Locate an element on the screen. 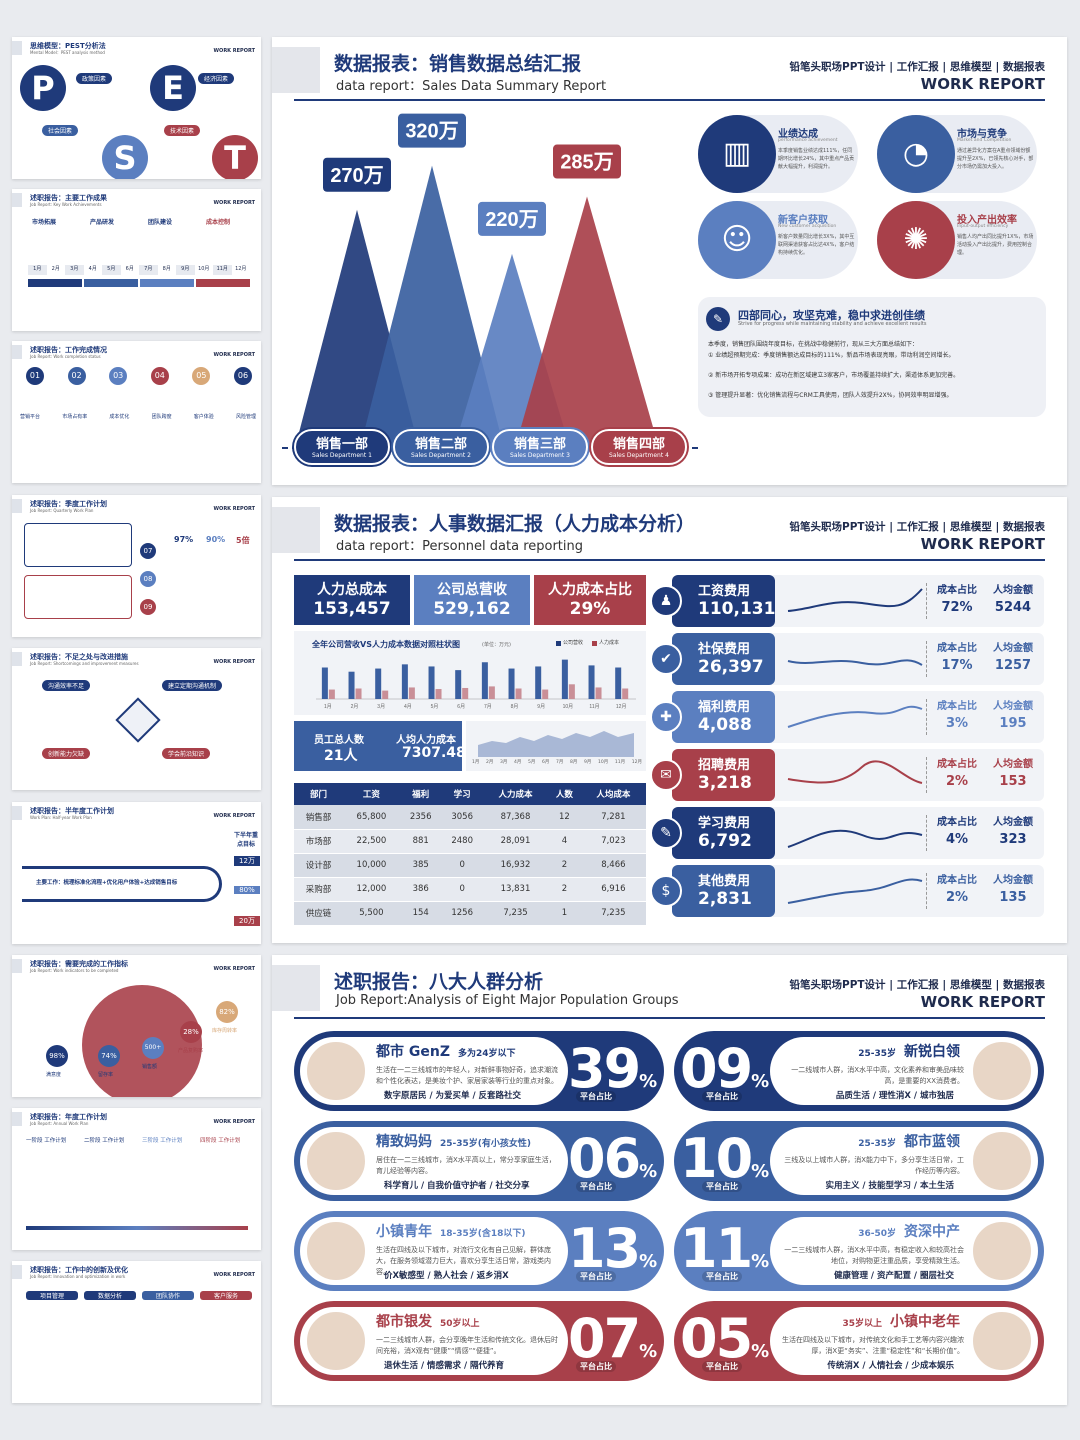 The width and height of the screenshot is (1080, 1440). issue-label: 沟通效率不足 is located at coordinates (66, 685).